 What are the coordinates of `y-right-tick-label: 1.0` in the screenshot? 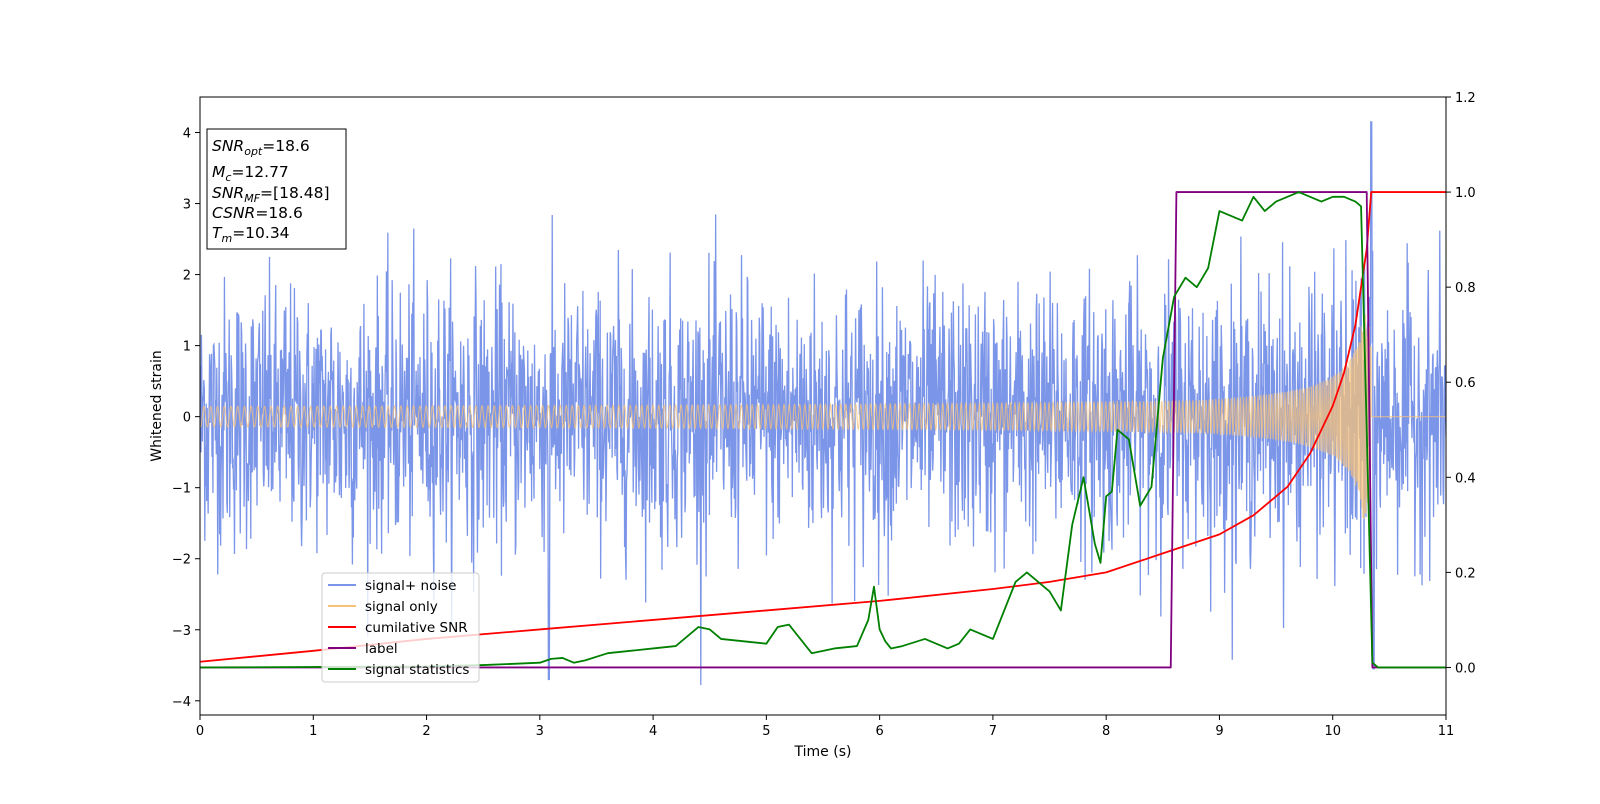 It's located at (1465, 193).